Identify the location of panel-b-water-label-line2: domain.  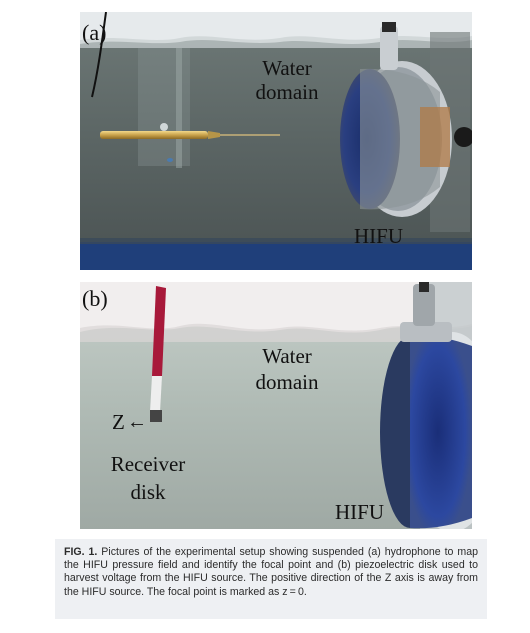
(287, 382).